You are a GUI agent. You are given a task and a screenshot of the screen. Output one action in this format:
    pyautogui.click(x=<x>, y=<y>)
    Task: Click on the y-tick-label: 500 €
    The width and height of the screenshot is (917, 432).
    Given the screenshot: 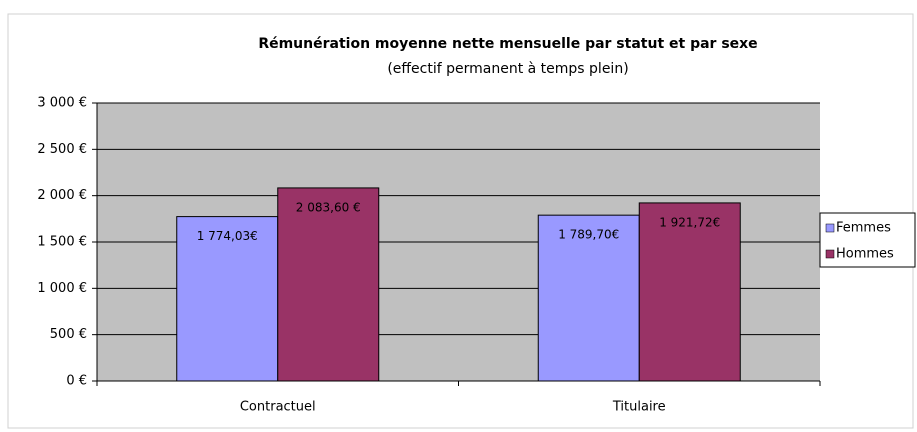 What is the action you would take?
    pyautogui.click(x=68, y=334)
    